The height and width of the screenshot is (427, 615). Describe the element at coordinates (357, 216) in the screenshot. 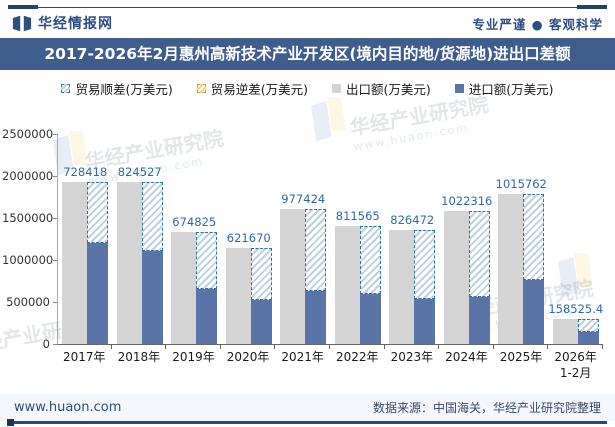

I see `bar-value-label: 811565` at that location.